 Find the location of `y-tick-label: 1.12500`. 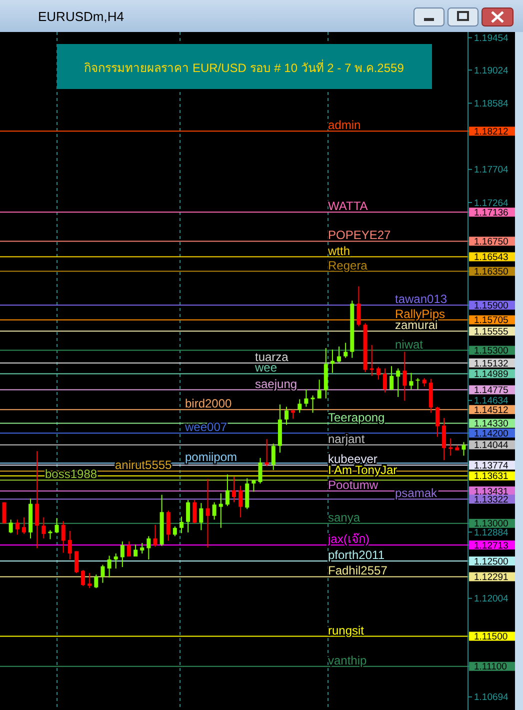

y-tick-label: 1.12500 is located at coordinates (491, 562).